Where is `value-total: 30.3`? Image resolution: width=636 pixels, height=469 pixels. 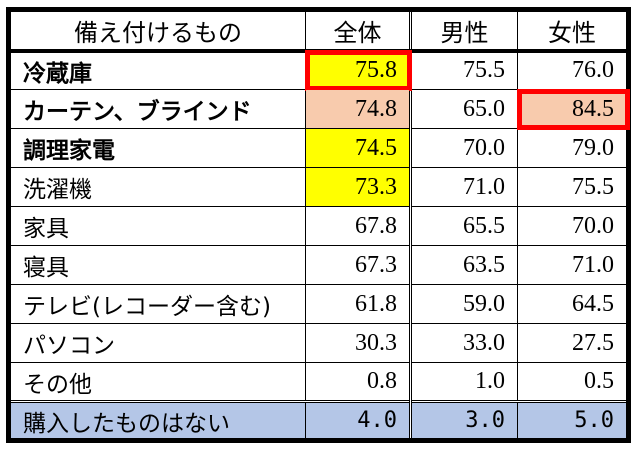
value-total: 30.3 is located at coordinates (358, 343).